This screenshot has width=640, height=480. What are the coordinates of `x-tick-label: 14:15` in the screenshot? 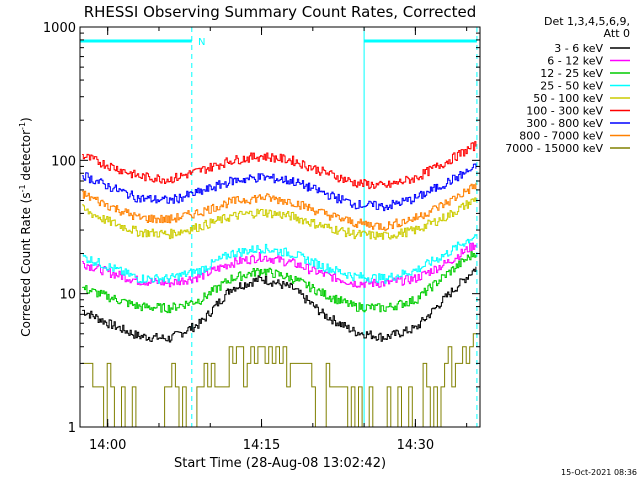 It's located at (261, 445).